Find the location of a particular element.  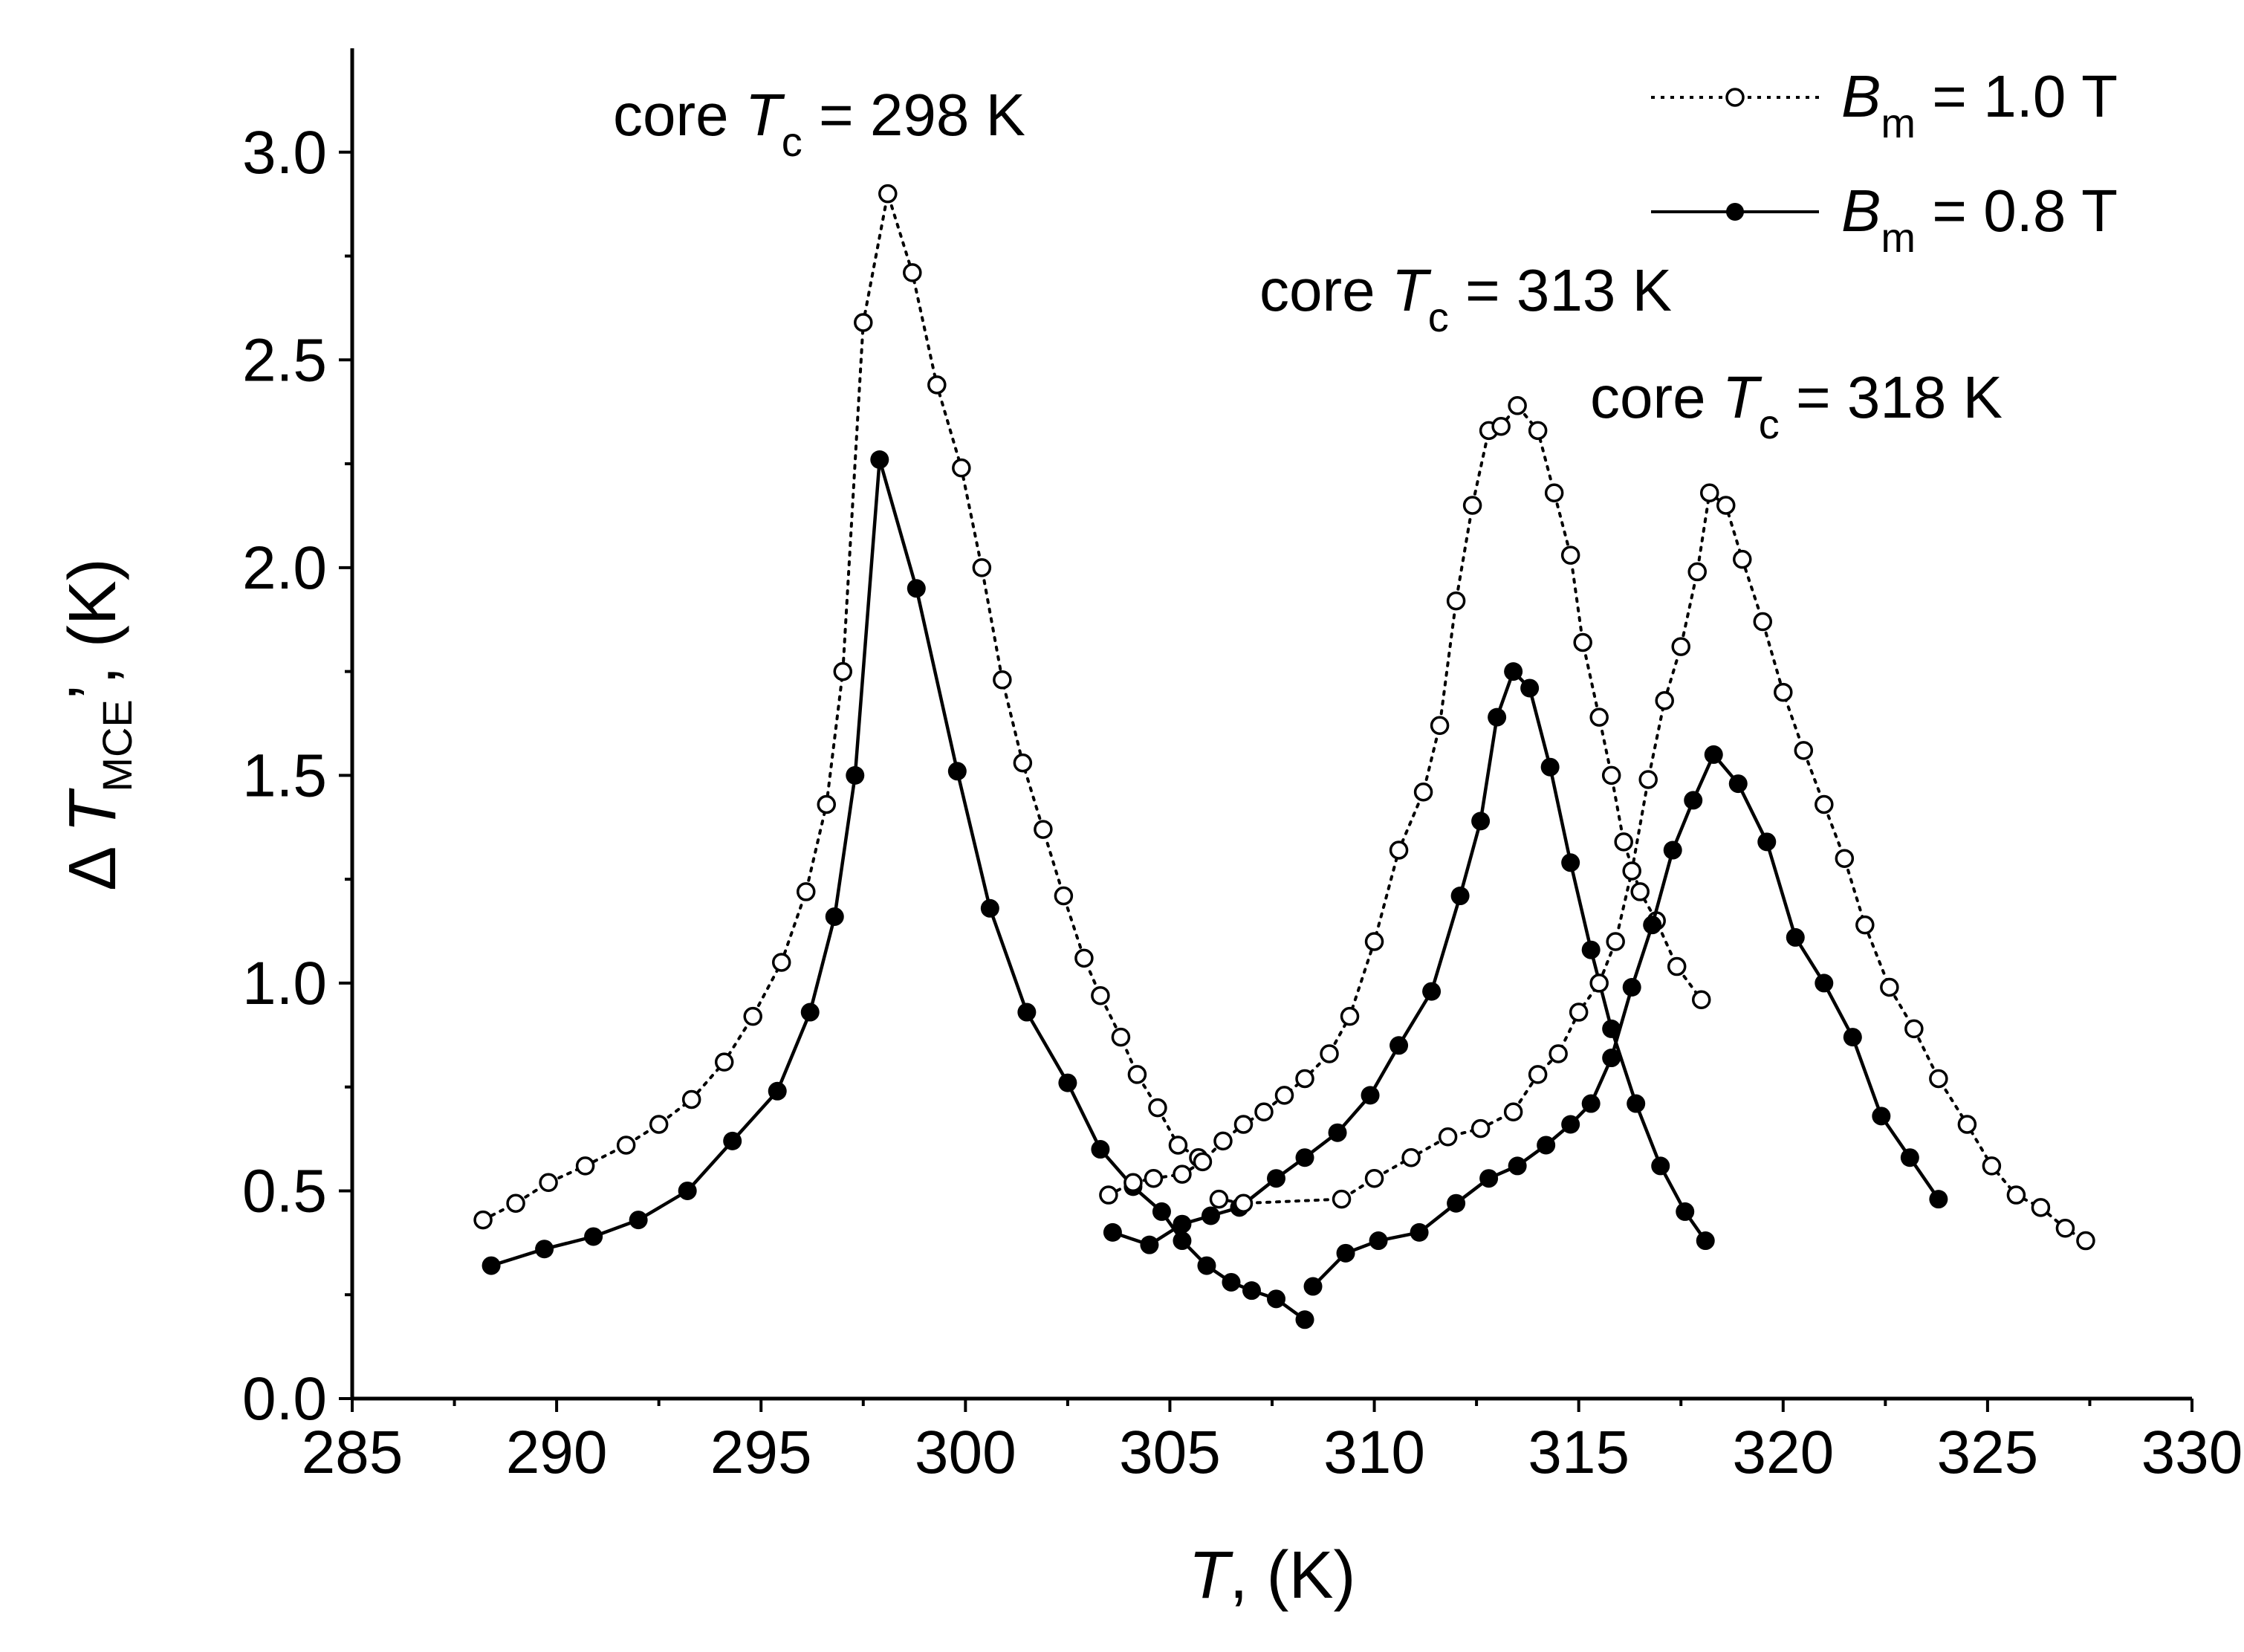

y-axis-subscript: MCE is located at coordinates (117, 745).